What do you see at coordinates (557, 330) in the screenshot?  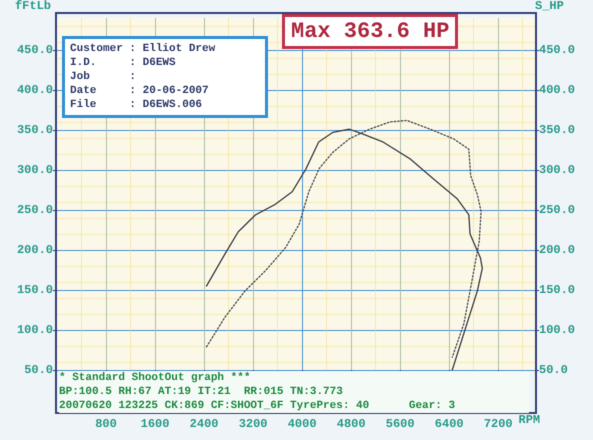 I see `y2-tick-label: 100.0` at bounding box center [557, 330].